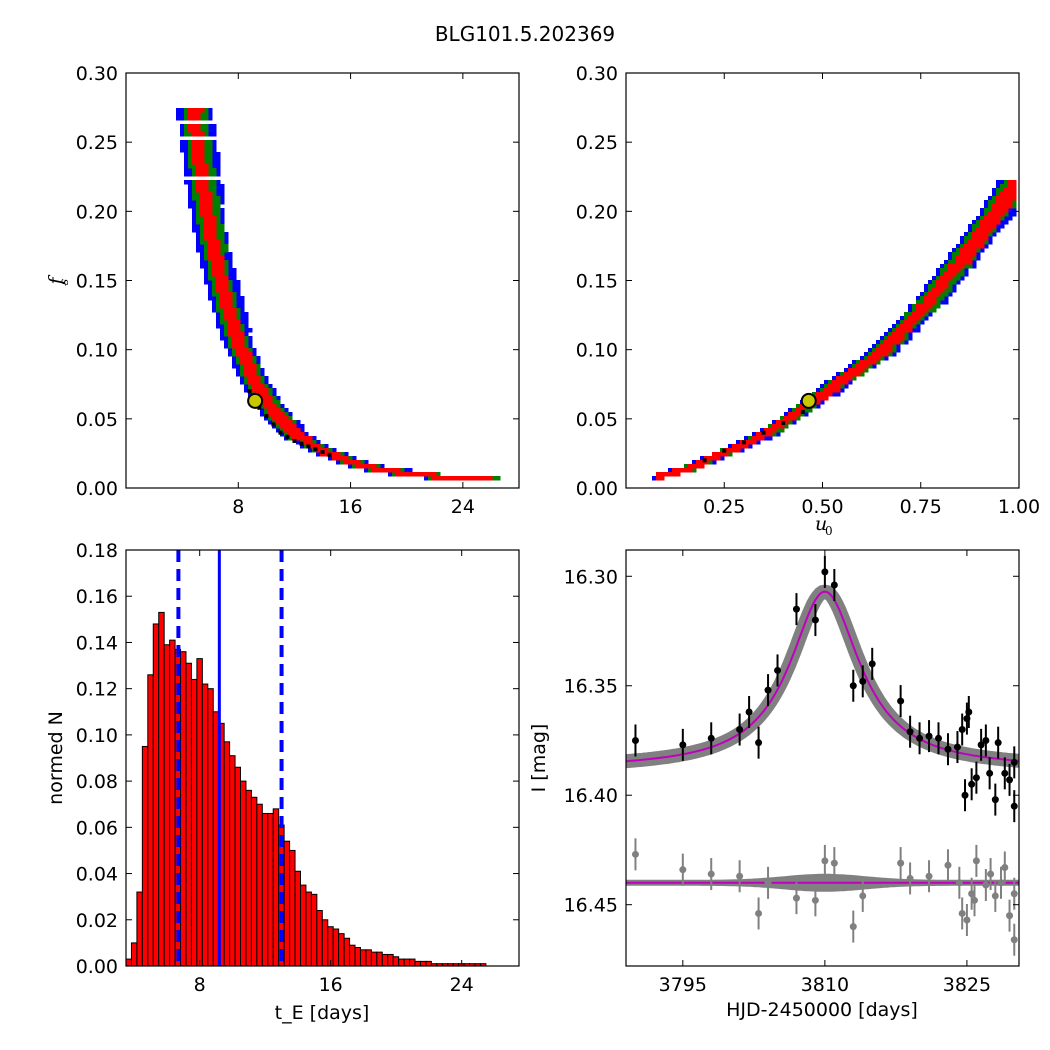 This screenshot has height=1050, width=1050. I want to click on x-tick-label: 0.50, so click(822, 507).